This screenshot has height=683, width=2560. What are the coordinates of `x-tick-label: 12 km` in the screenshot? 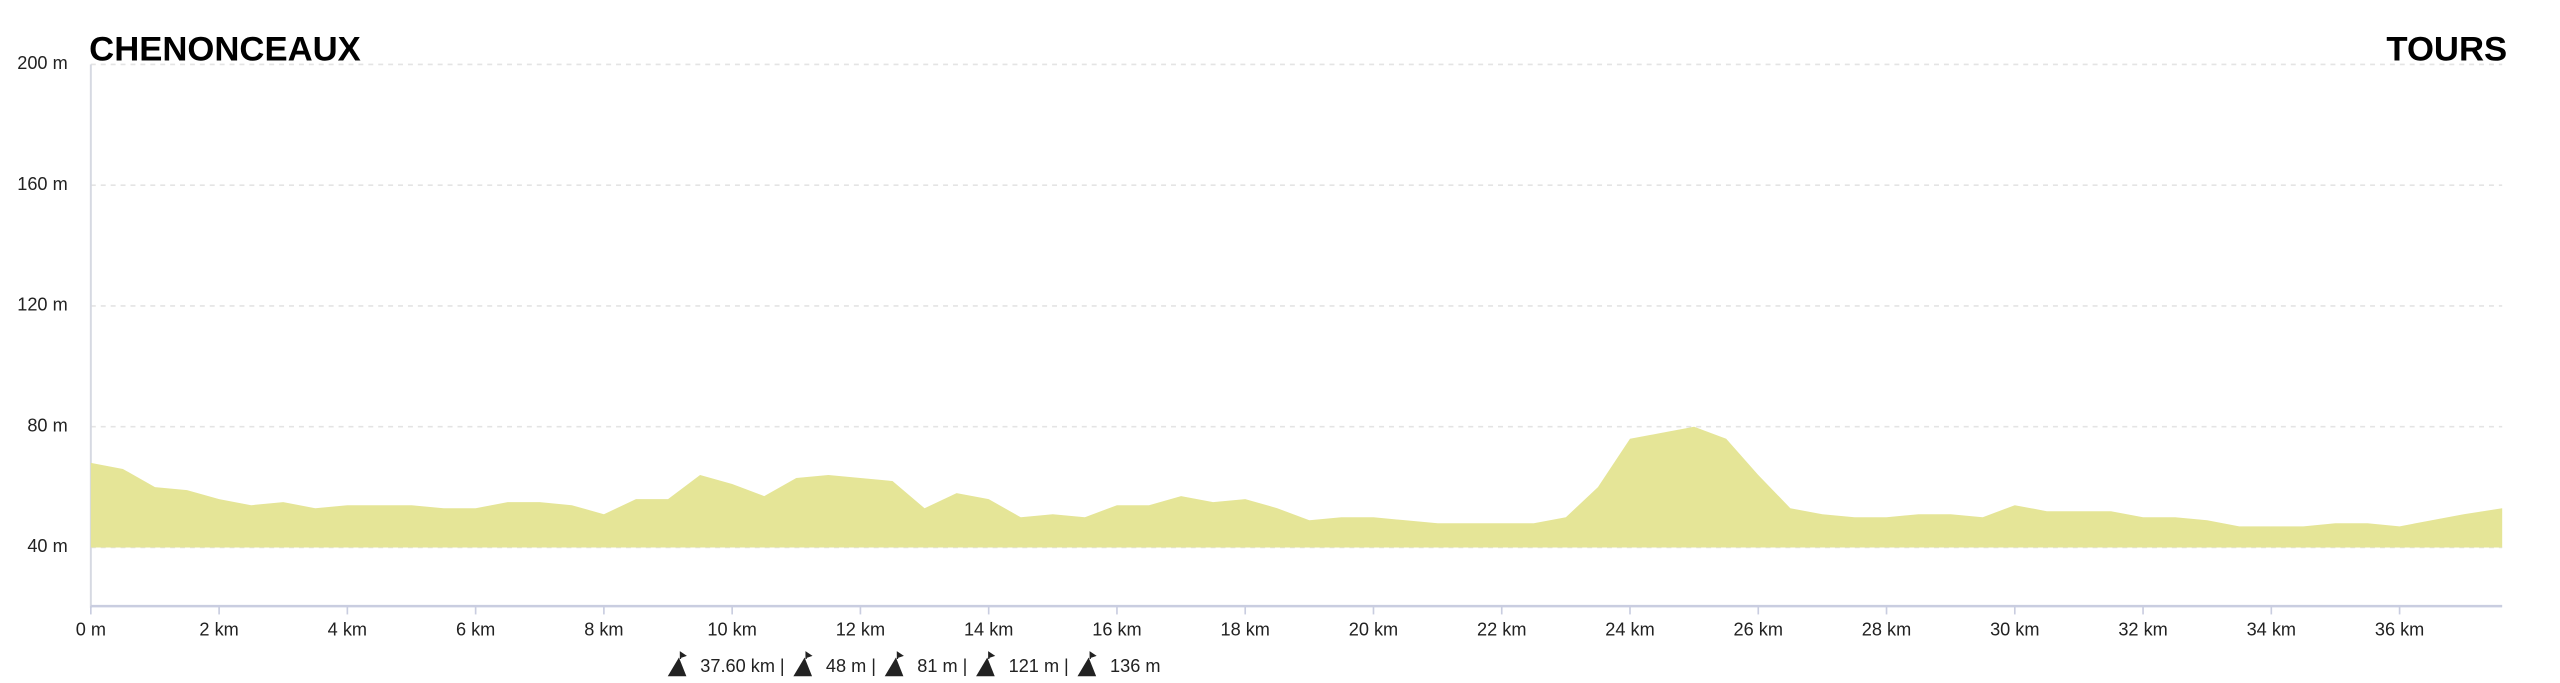 It's located at (860, 630).